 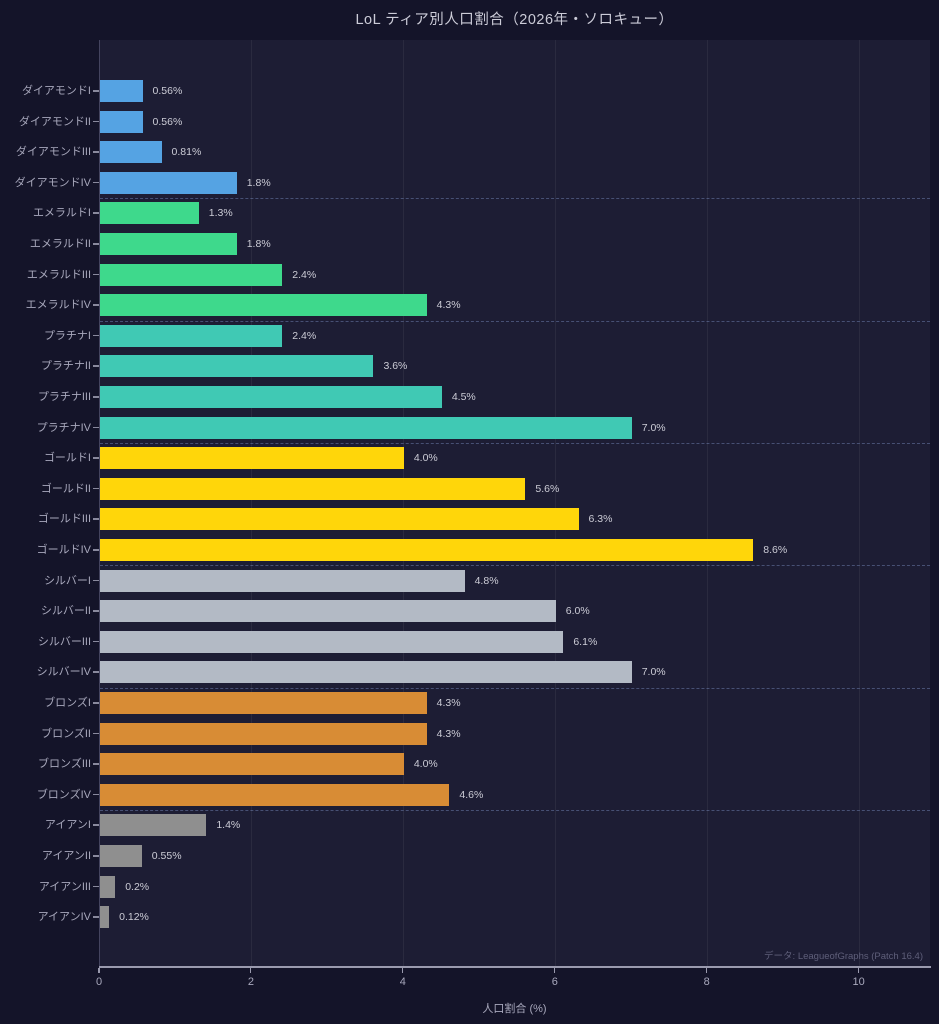 I want to click on bar-value-label: 0.55%, so click(x=166, y=856).